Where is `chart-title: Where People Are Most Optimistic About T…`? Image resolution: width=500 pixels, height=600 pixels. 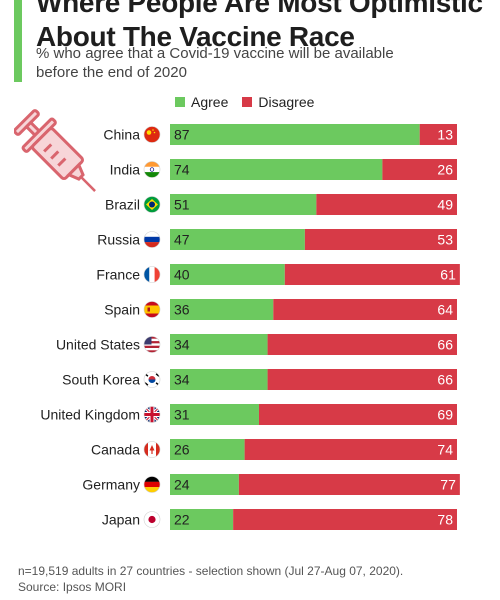
chart-title: Where People Are Most Optimistic About T… is located at coordinates (268, 27).